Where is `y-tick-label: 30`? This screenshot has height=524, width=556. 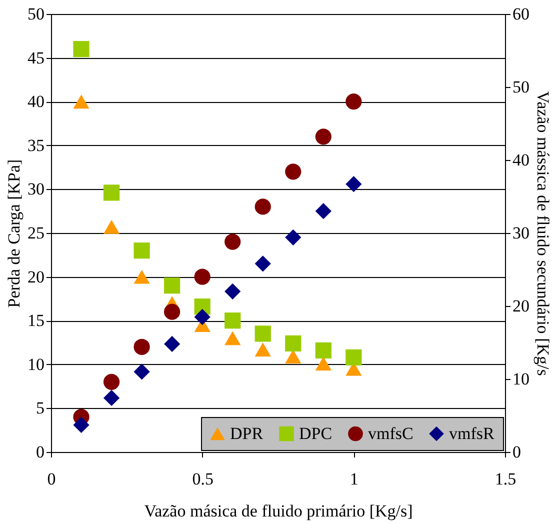 y-tick-label: 30 is located at coordinates (36, 189).